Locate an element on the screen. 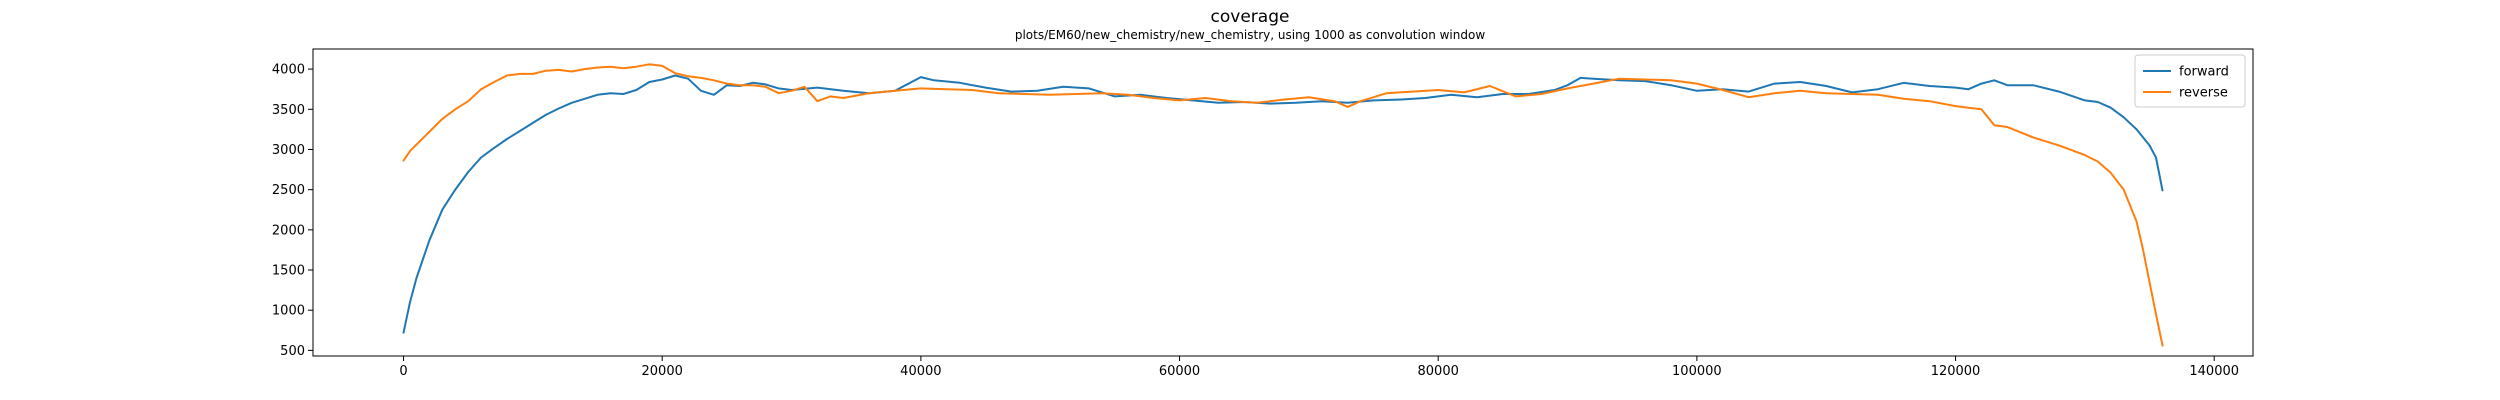  x-tick-label: 140000 is located at coordinates (2214, 371).